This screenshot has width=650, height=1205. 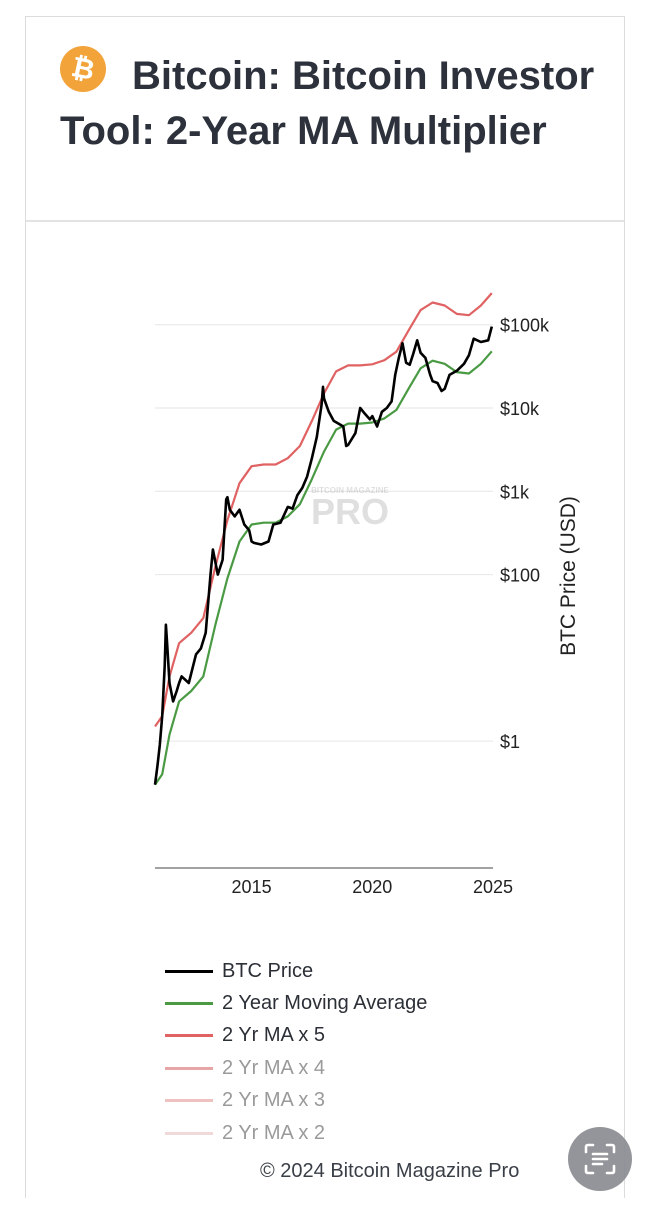 I want to click on copyright-text: © 2024 Bitcoin Magazine Pro, so click(x=390, y=1171).